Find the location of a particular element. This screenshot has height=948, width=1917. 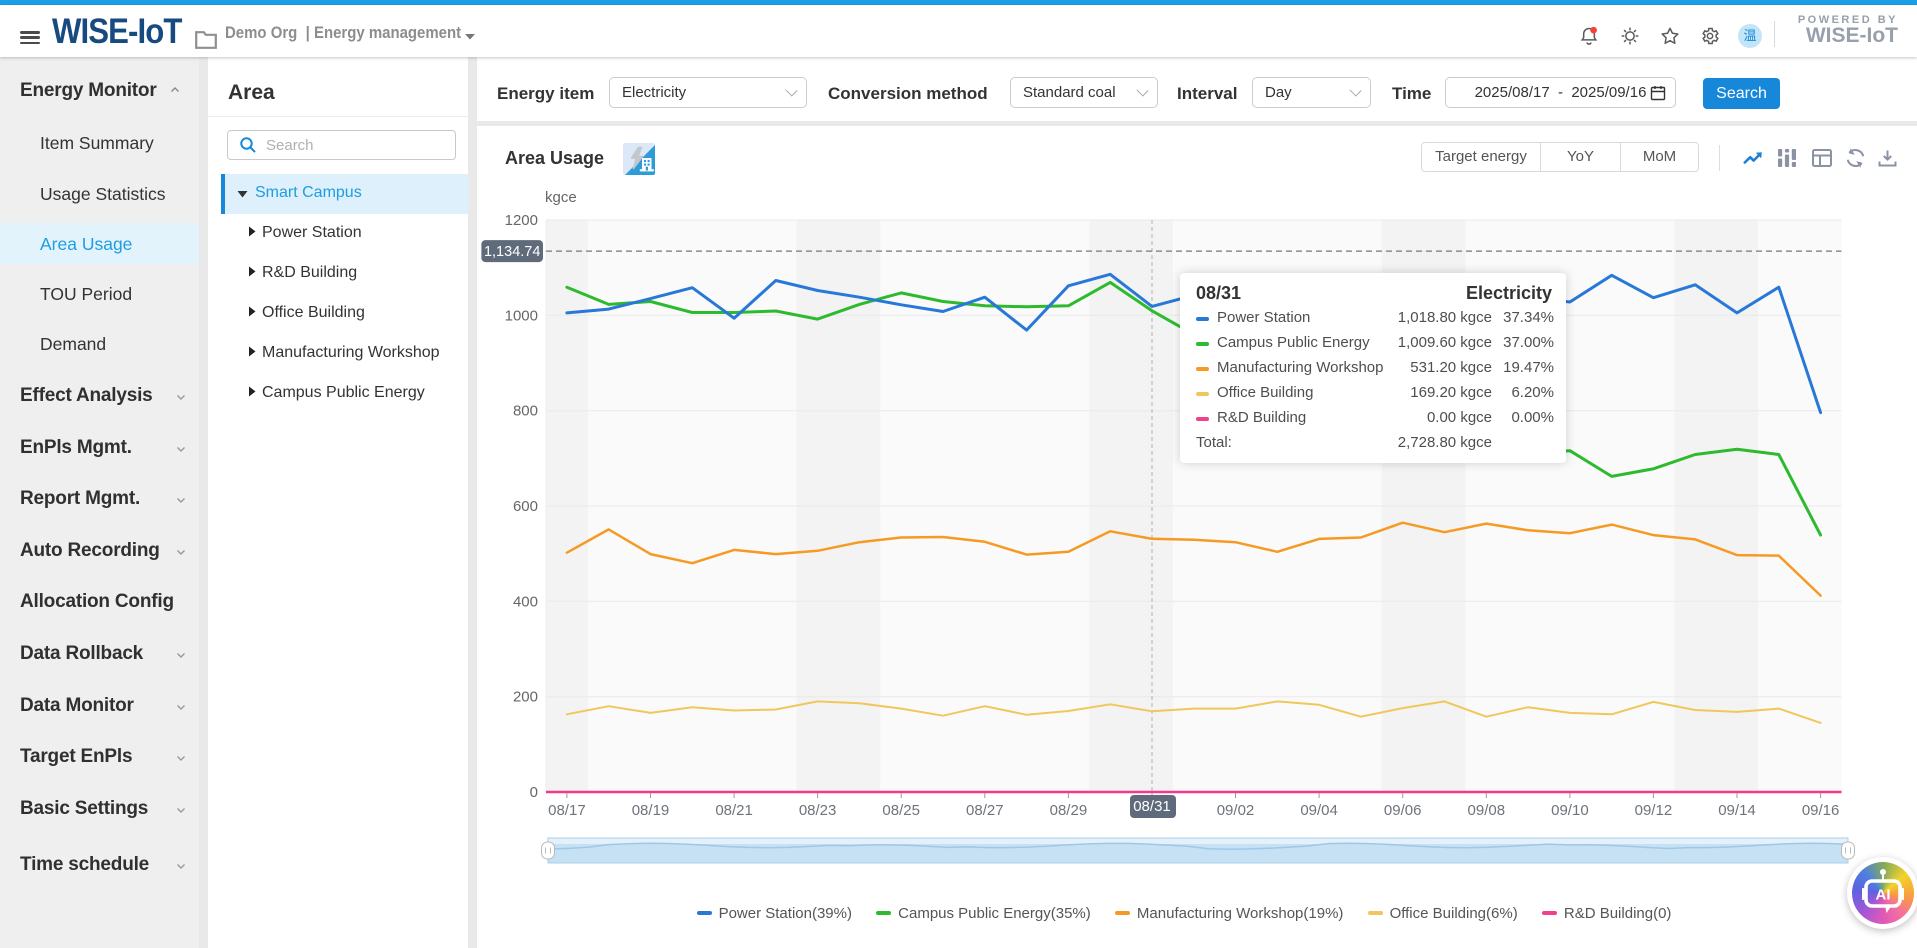

svg-text: 08/23 is located at coordinates (818, 810).